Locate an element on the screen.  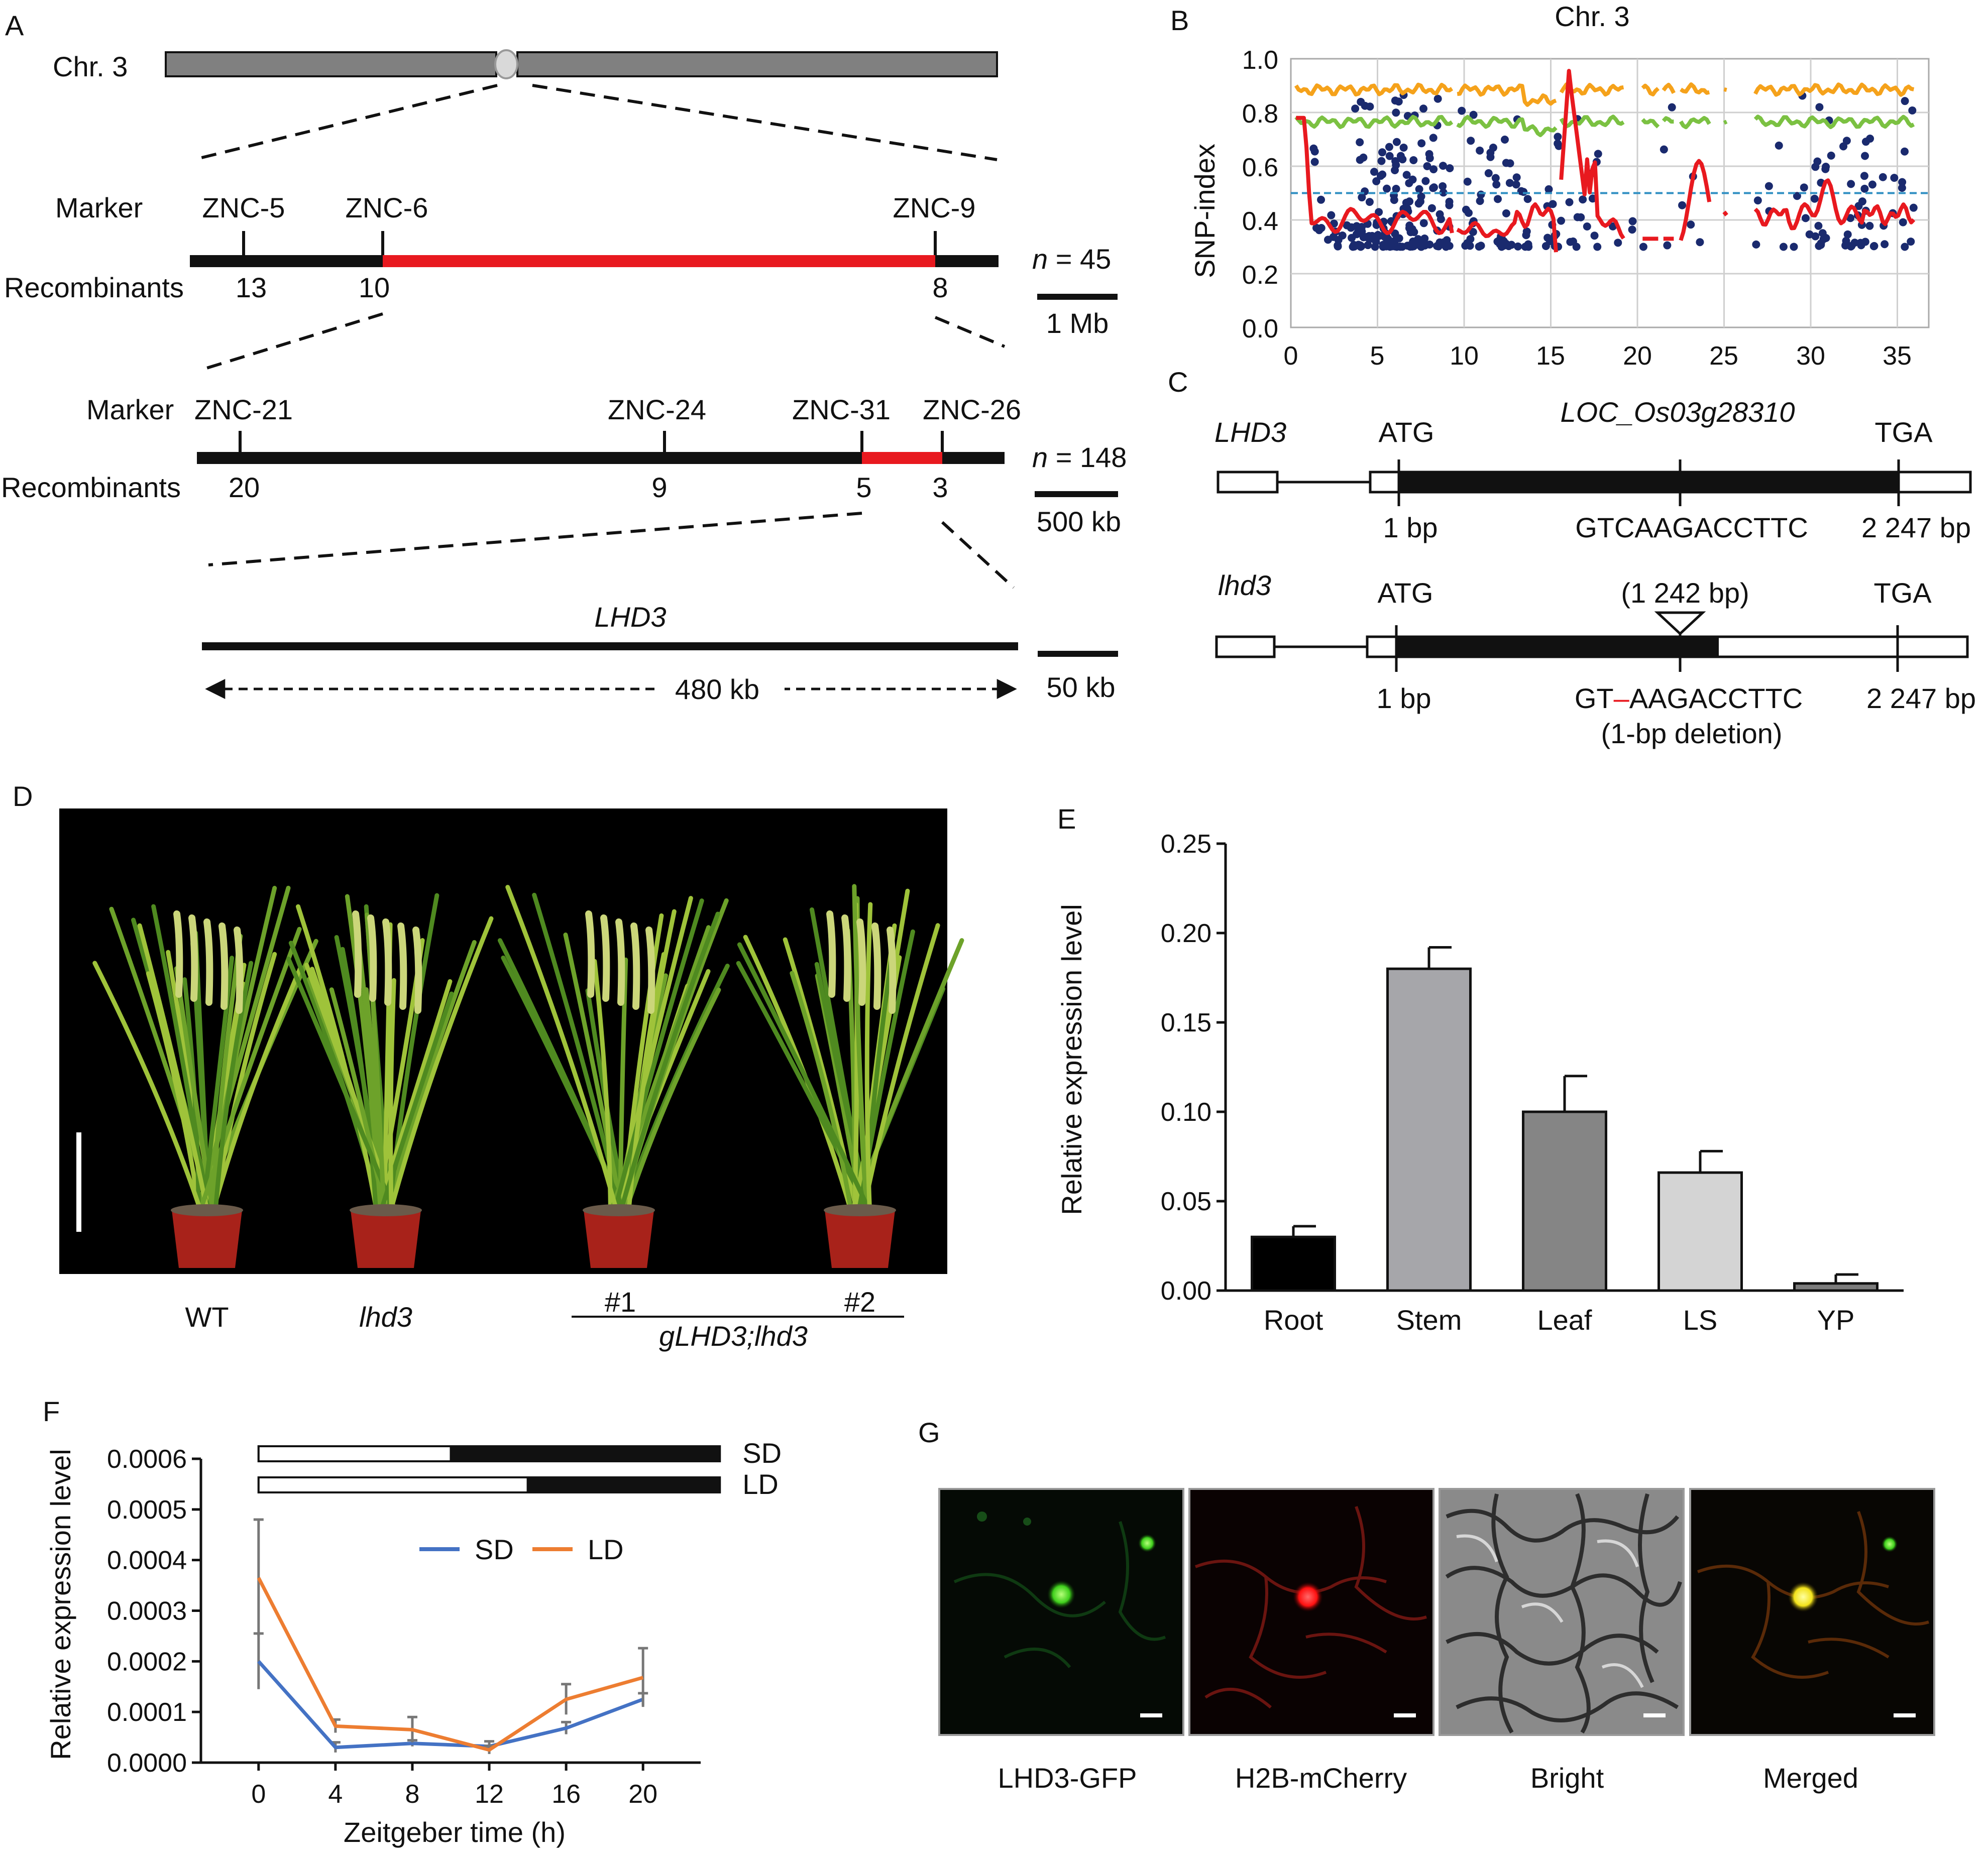
y-tick-label: 0.0 is located at coordinates (1260, 328).